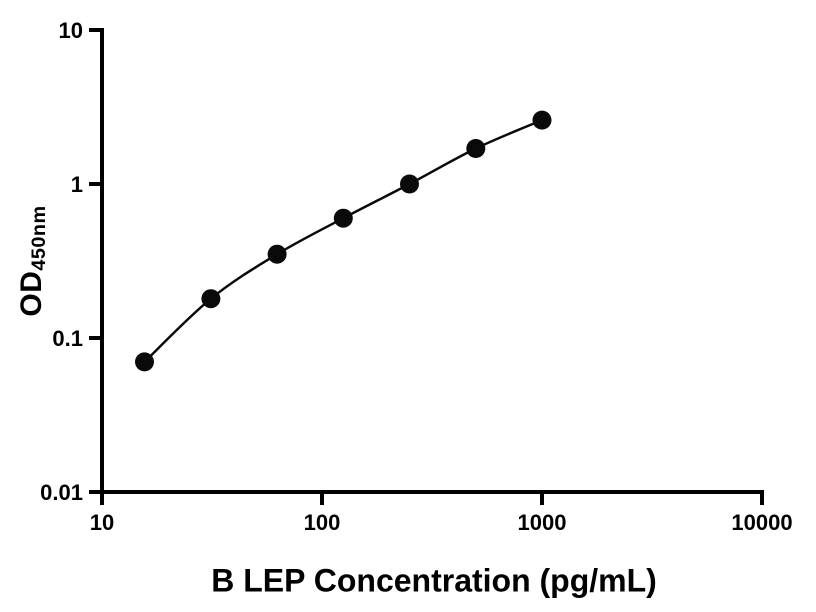  I want to click on x-axis-tick-label: 10000, so click(761, 522).